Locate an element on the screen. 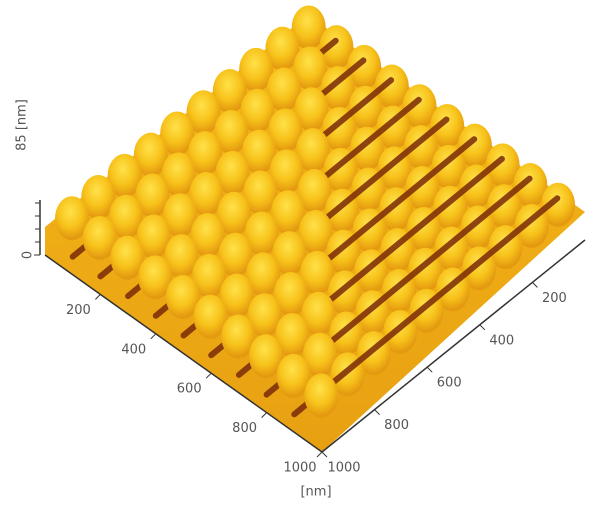 This screenshot has width=598, height=514. y-tick-label: 400 is located at coordinates (501, 340).